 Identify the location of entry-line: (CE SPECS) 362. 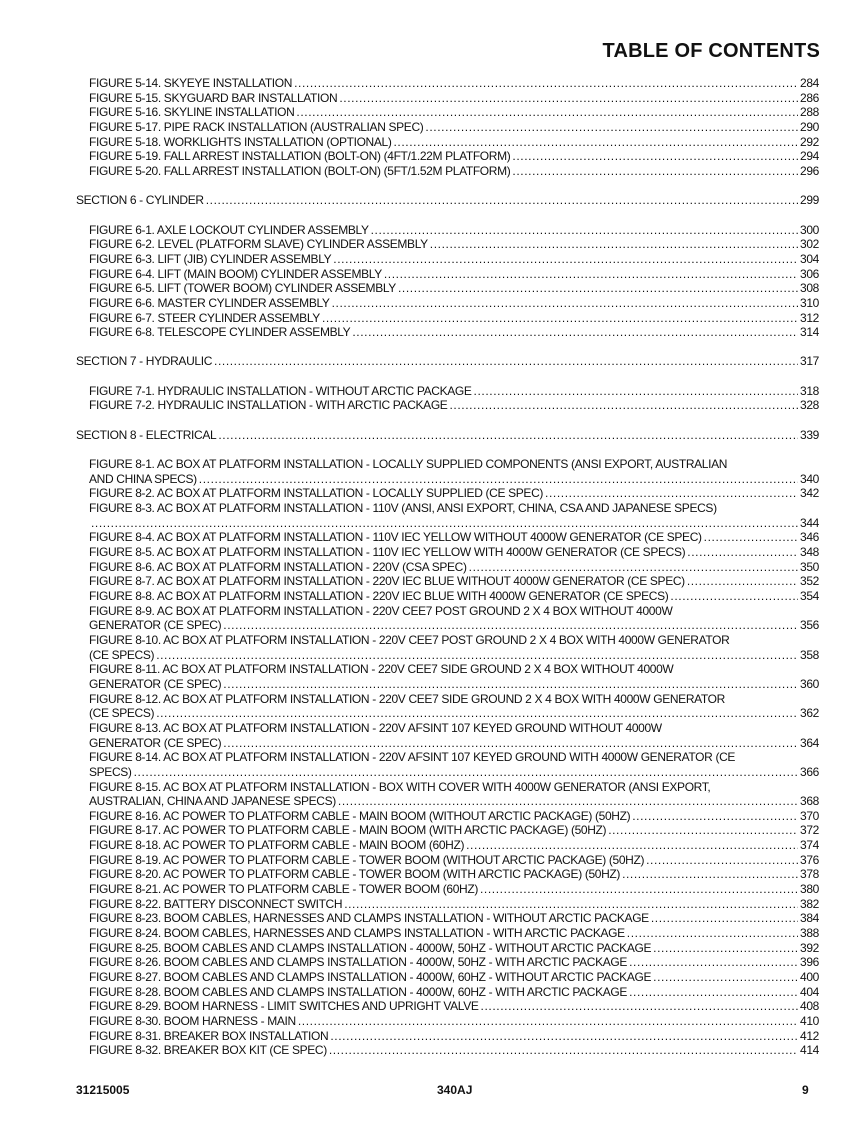
(447, 713).